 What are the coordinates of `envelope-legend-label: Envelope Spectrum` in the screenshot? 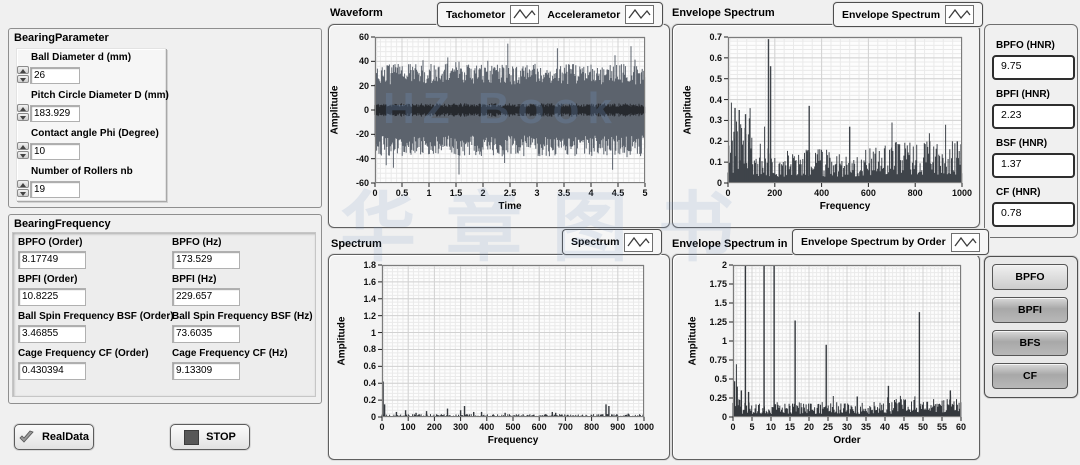 It's located at (891, 14).